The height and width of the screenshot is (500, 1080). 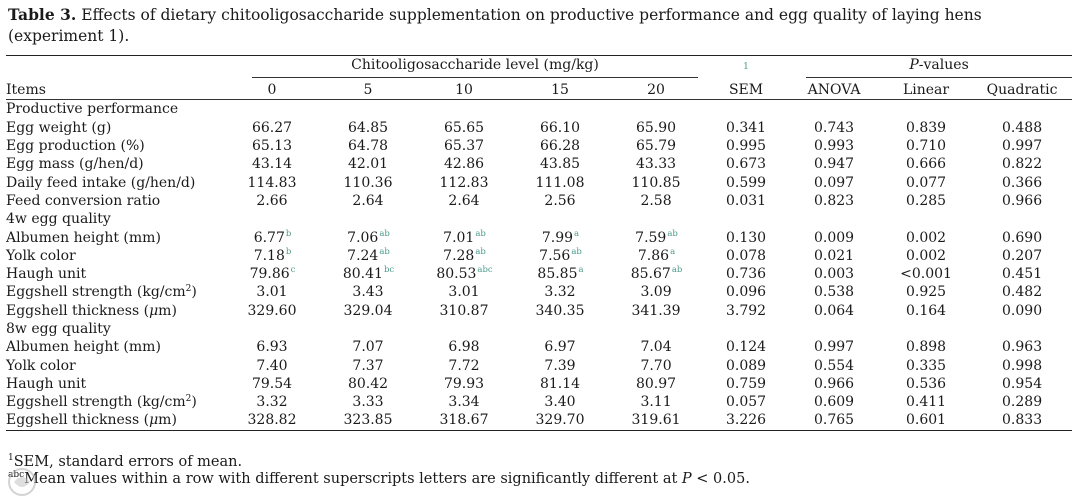 I want to click on row-label-text: Feed conversion ratio, so click(x=83, y=200).